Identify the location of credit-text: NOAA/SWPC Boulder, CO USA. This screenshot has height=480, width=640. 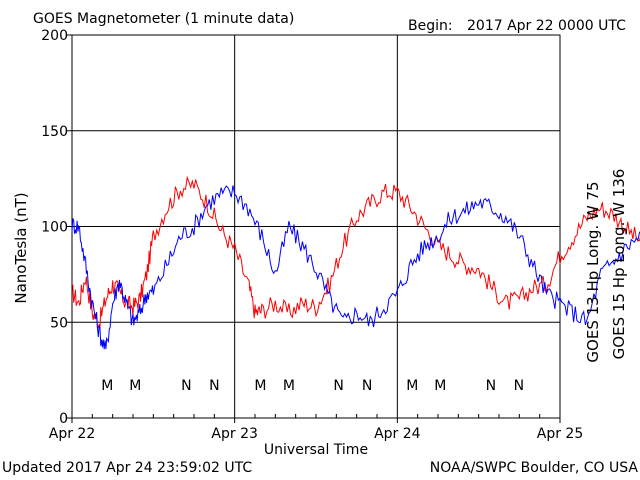
(534, 468).